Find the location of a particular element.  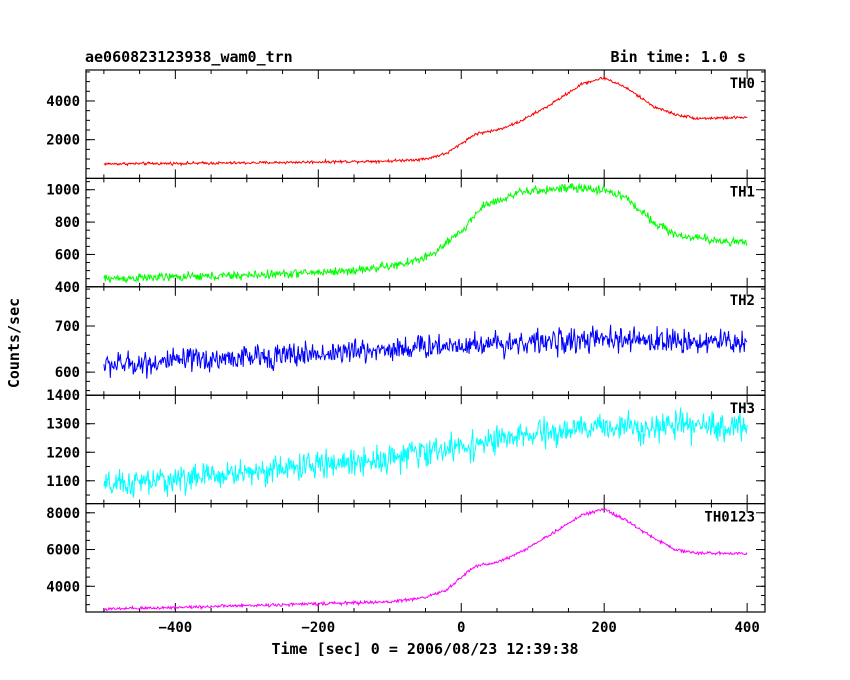

y-tick-label: 2000 is located at coordinates (63, 141).